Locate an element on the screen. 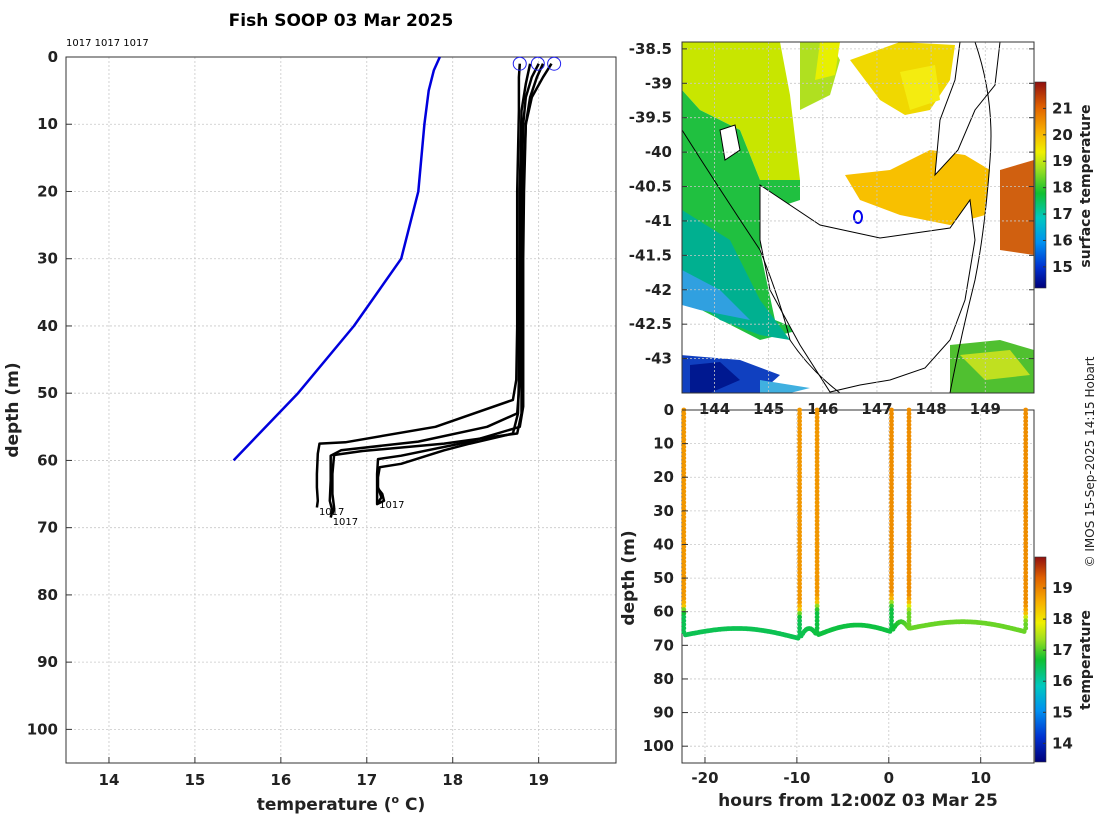 The image size is (1100, 820). sst-patch-cool-water is located at coordinates (716, 295).